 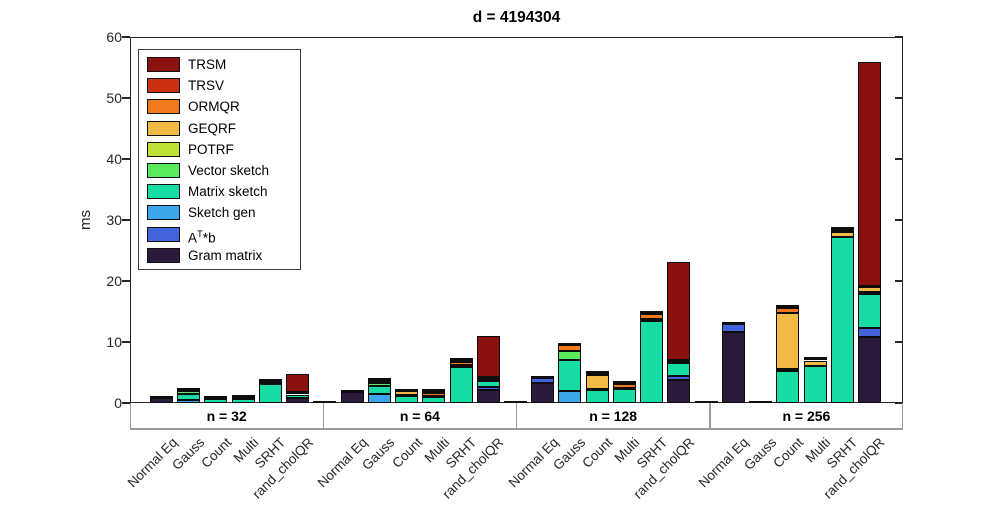 I want to click on y-tick-label: 30, so click(x=114, y=220).